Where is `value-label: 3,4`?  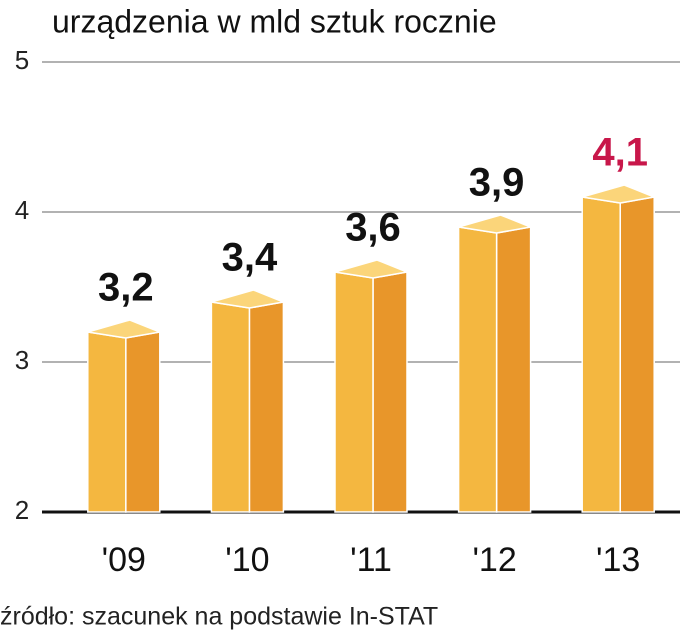 value-label: 3,4 is located at coordinates (250, 258).